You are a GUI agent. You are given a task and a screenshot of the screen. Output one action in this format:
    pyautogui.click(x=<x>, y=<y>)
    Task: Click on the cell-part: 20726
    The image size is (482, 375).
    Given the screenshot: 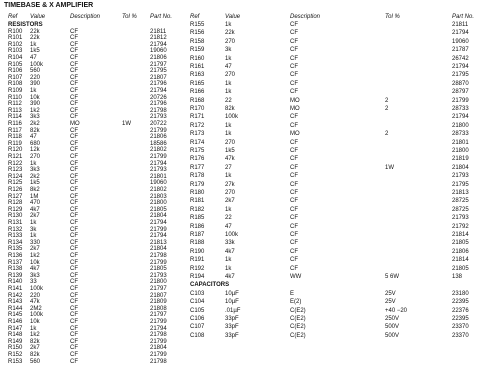 What is the action you would take?
    pyautogui.click(x=158, y=97)
    